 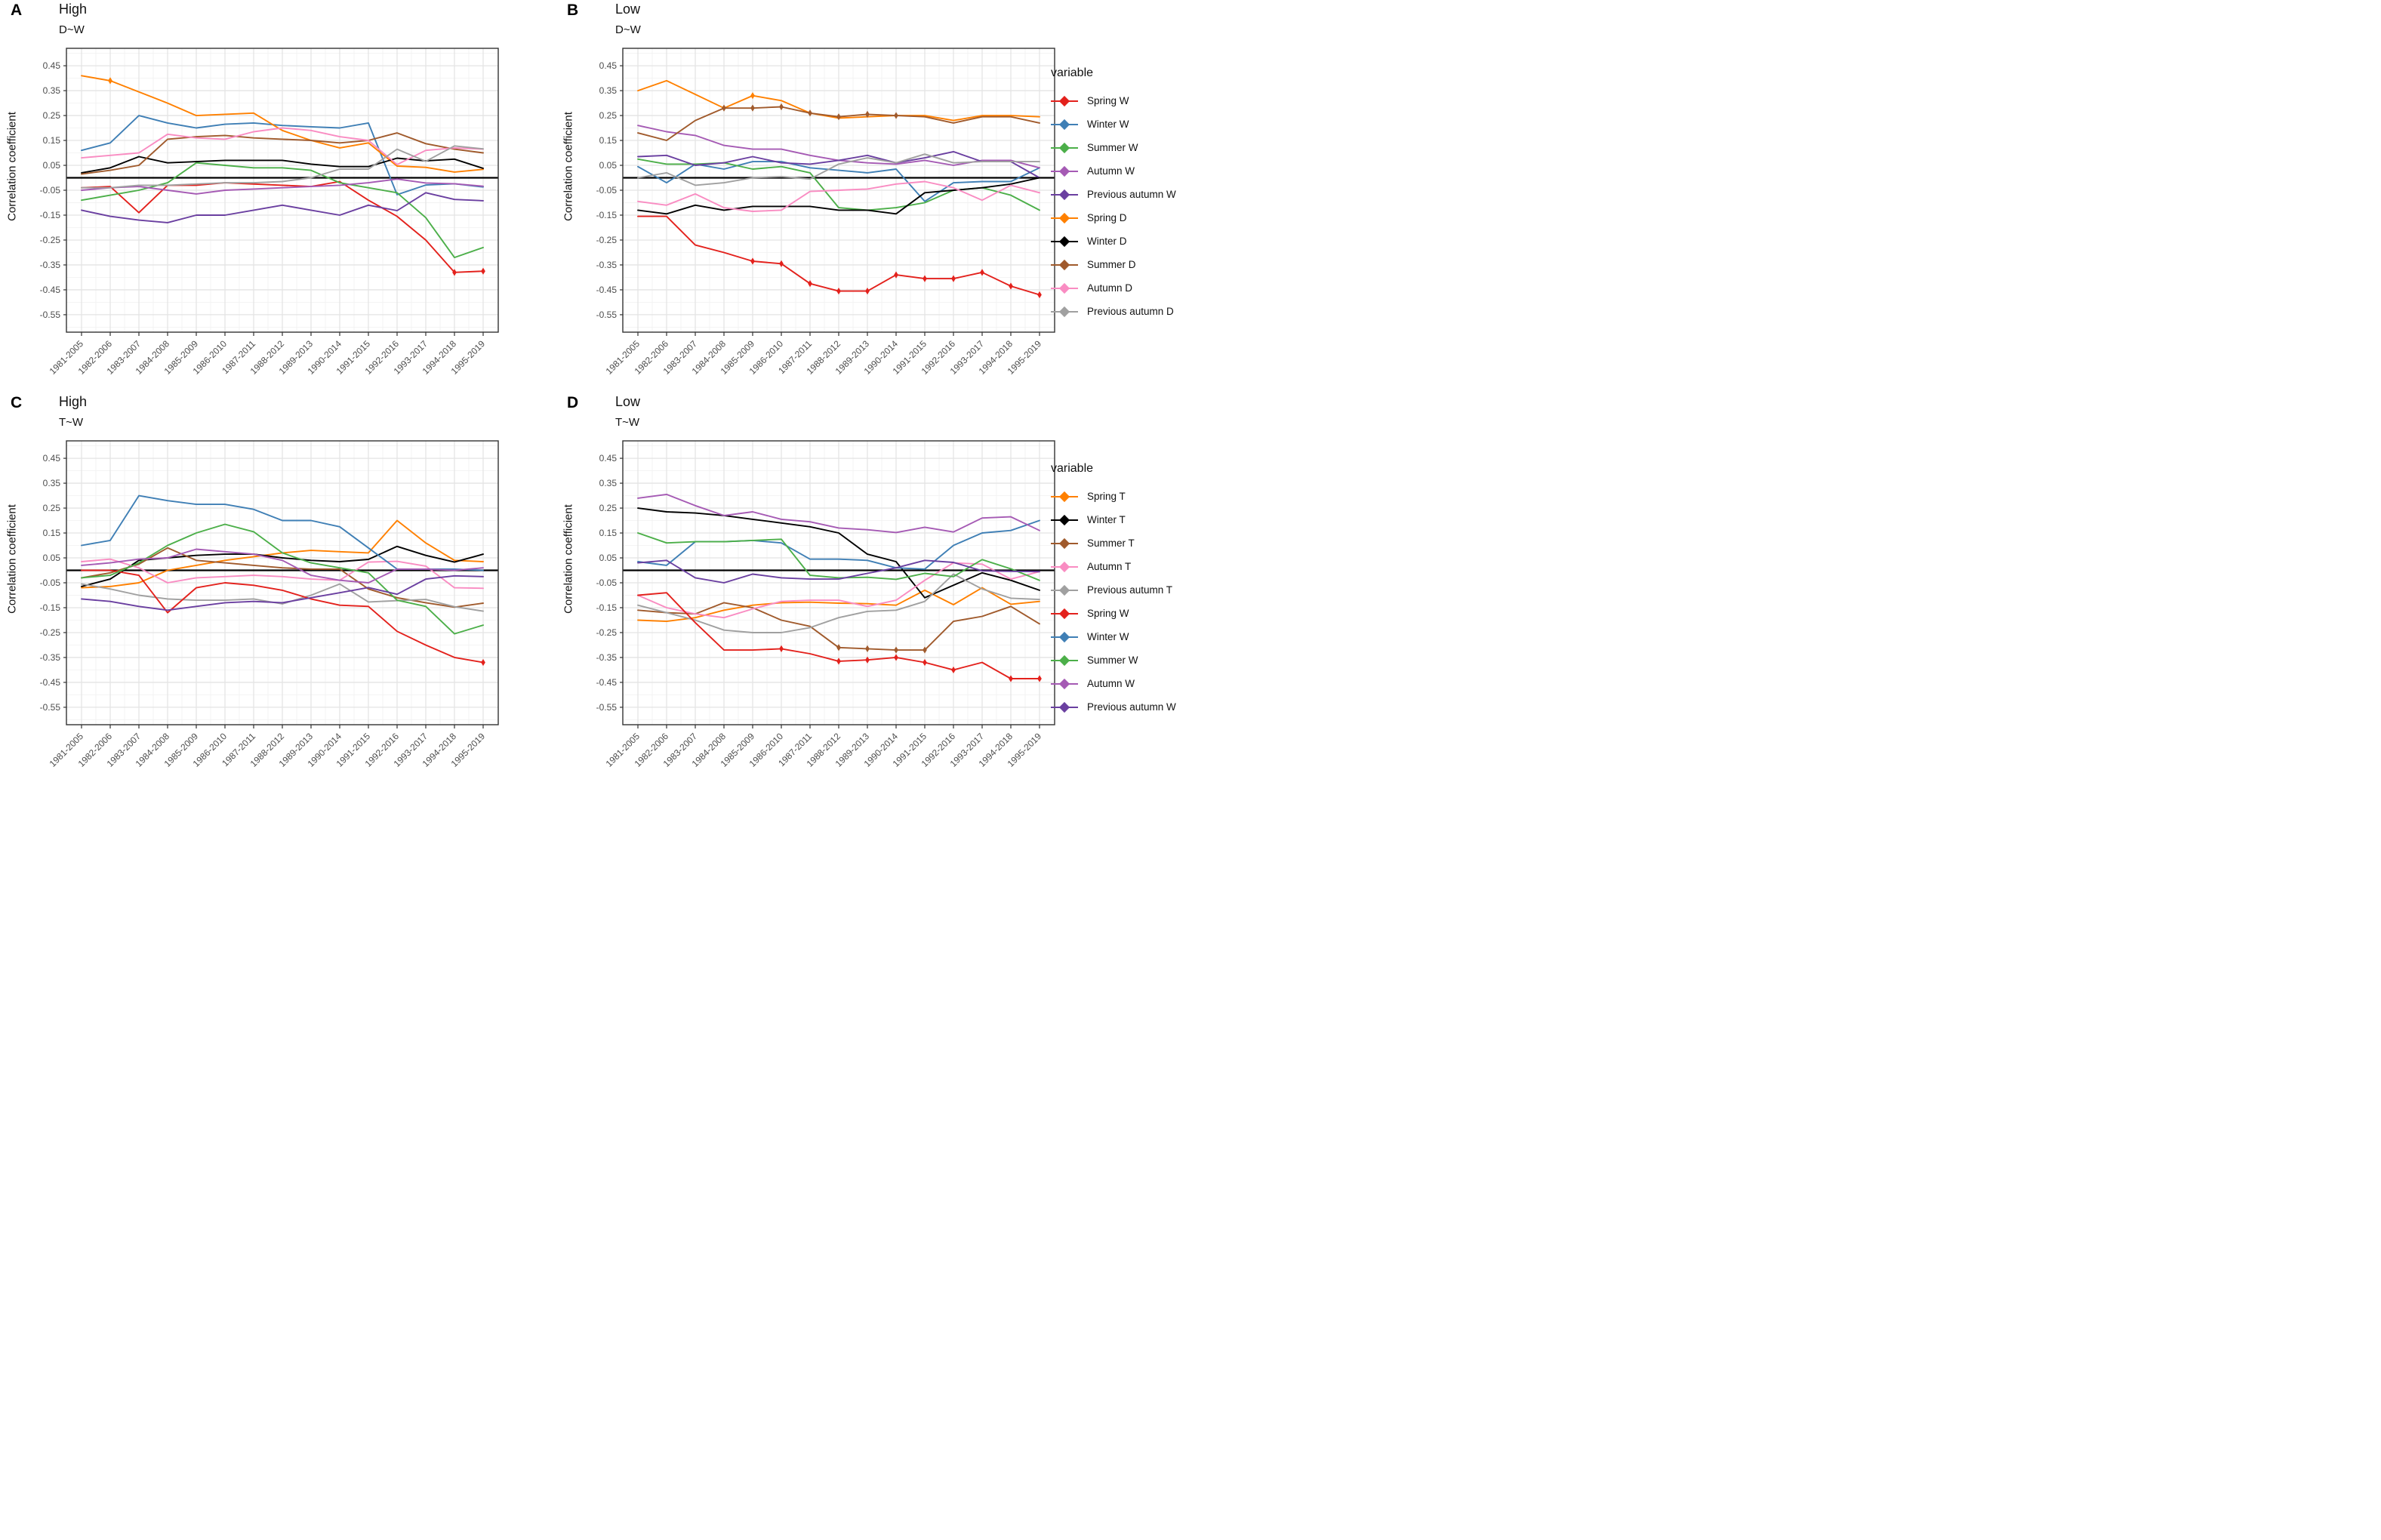 What do you see at coordinates (628, 29) in the screenshot?
I see `panel-b-subtitle: D~W` at bounding box center [628, 29].